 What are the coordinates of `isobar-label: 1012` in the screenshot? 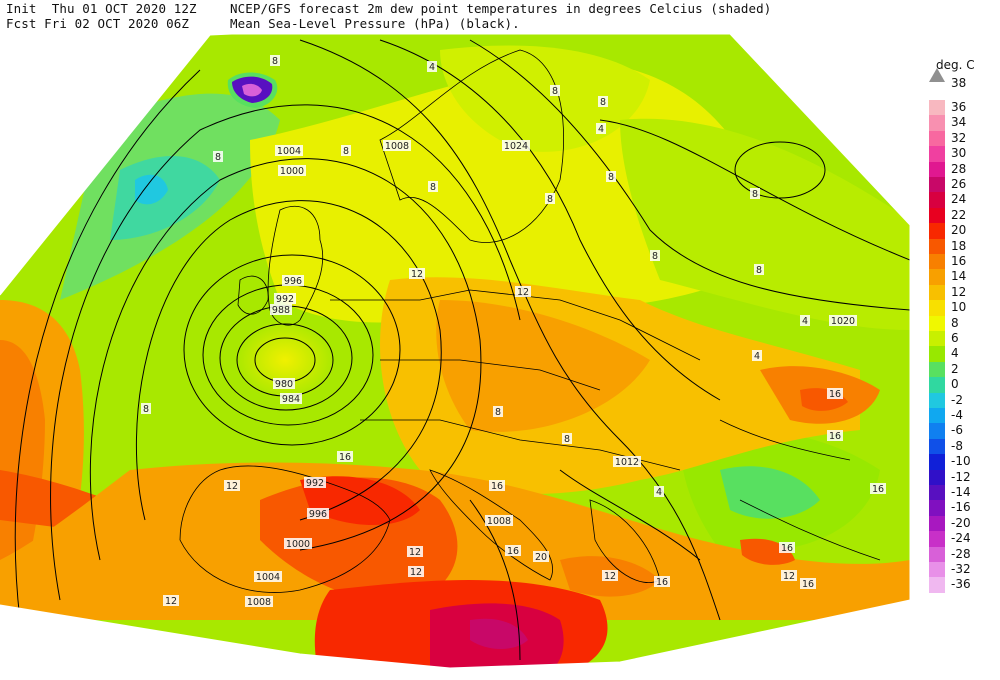 It's located at (627, 462).